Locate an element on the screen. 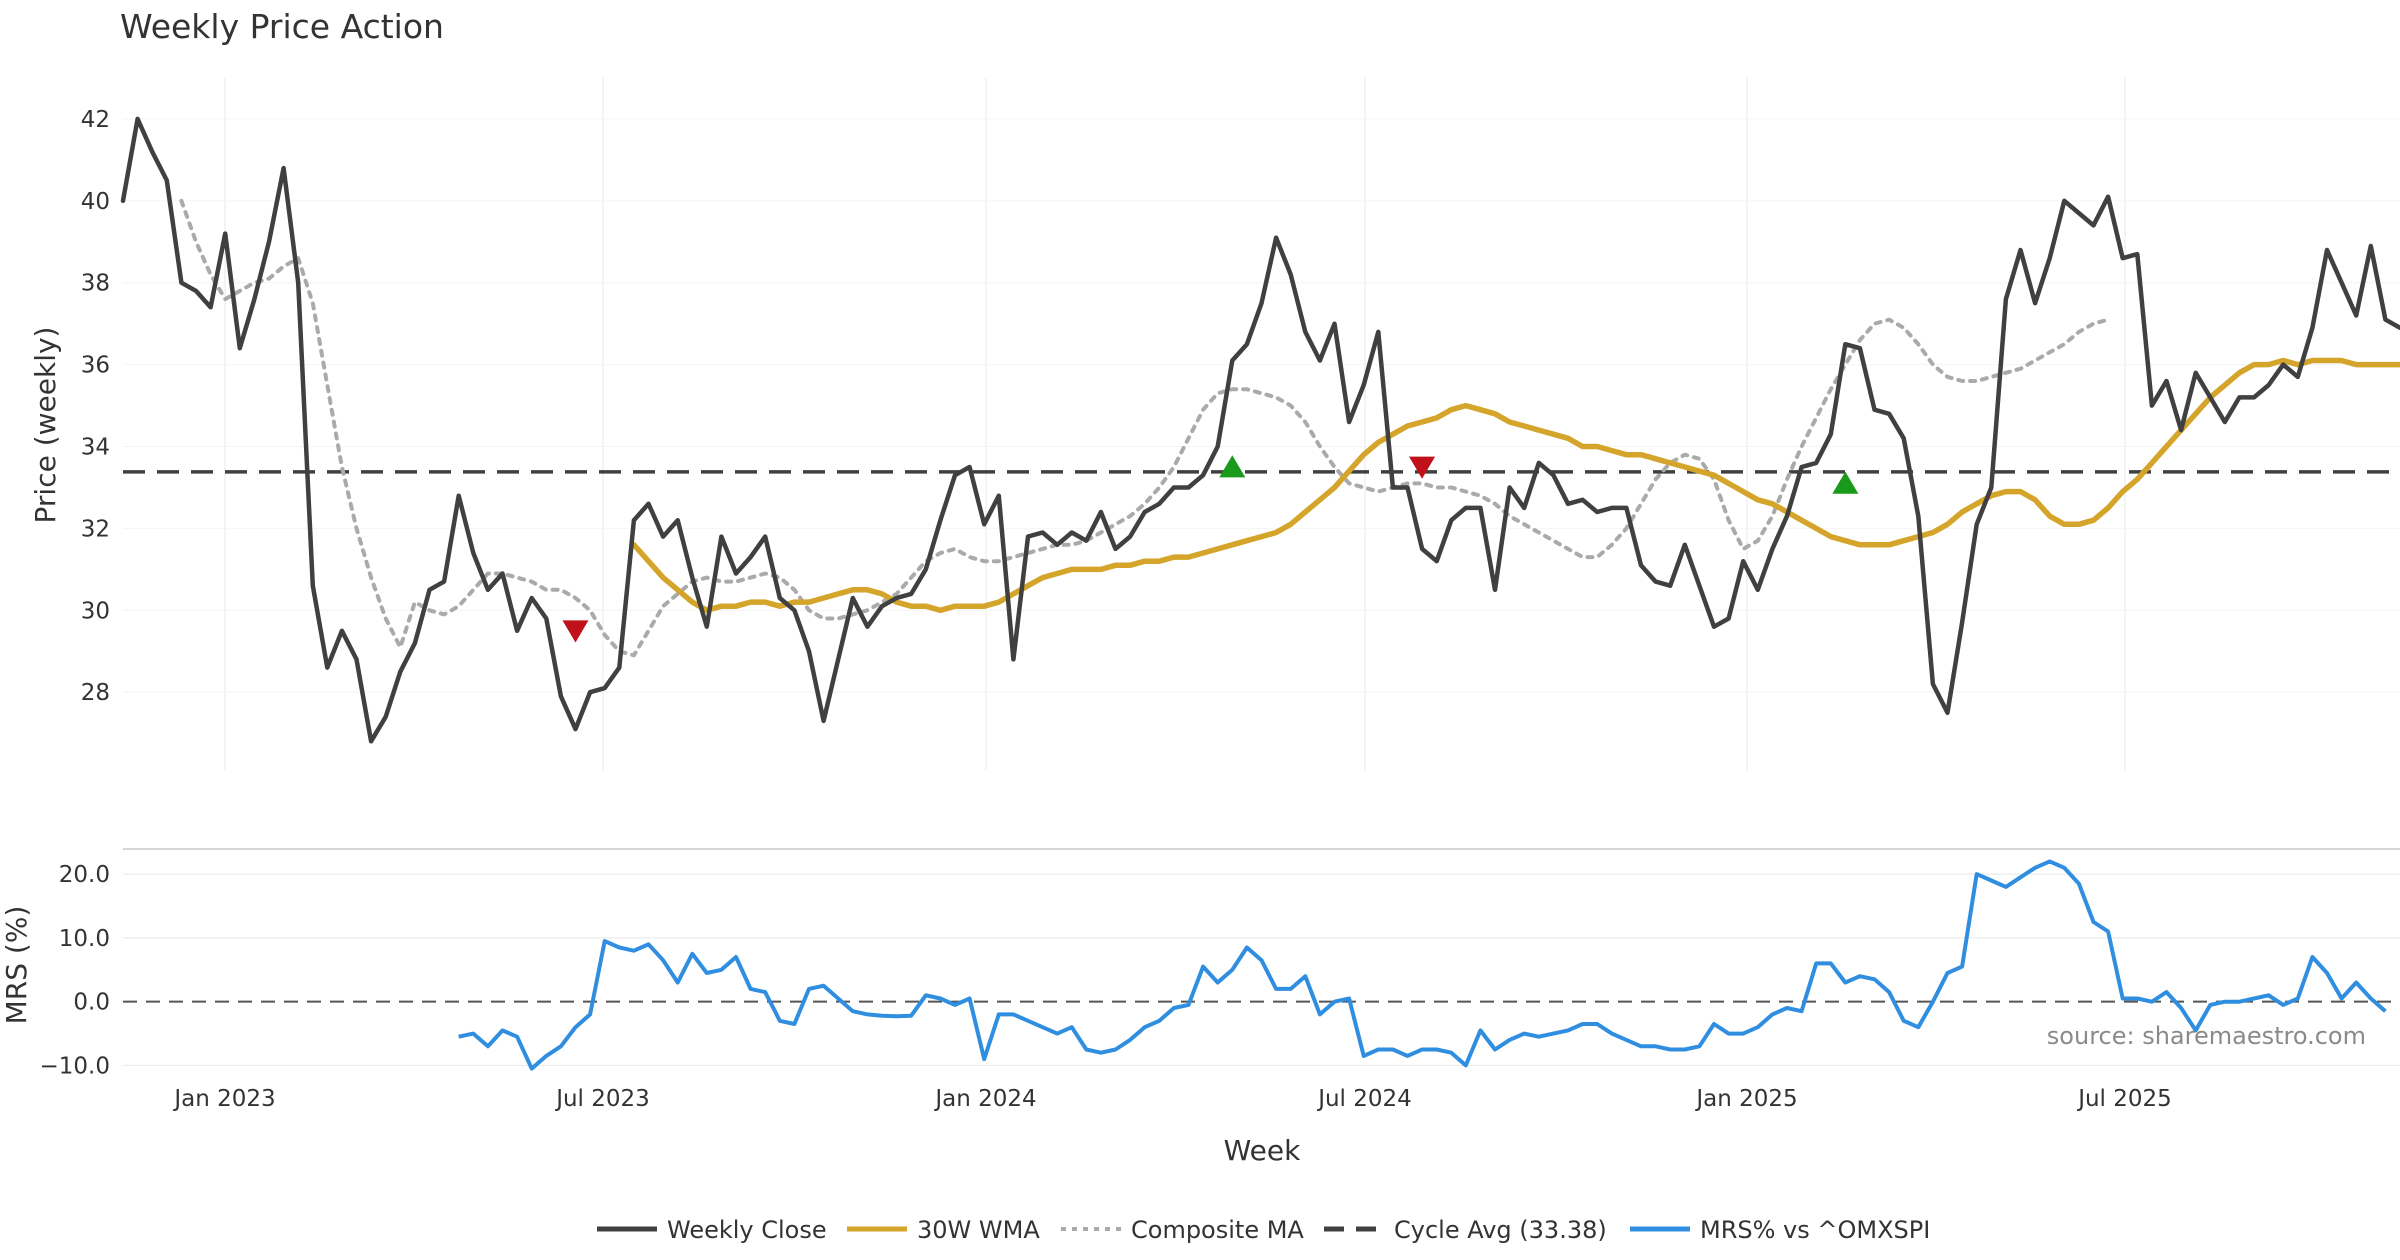 This screenshot has width=2400, height=1260. price-y-axis-label: Price (weekly) is located at coordinates (45, 425).